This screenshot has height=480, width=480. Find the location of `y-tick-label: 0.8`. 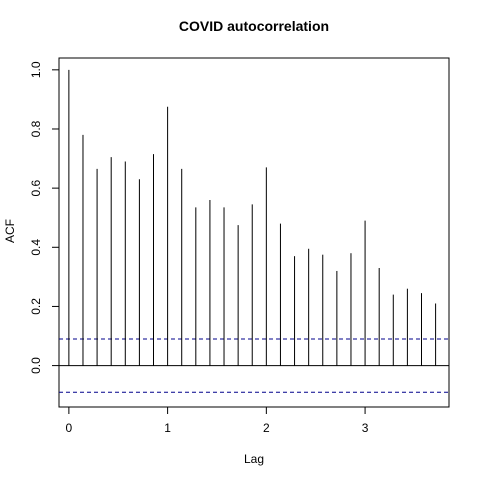

y-tick-label: 0.8 is located at coordinates (36, 128).